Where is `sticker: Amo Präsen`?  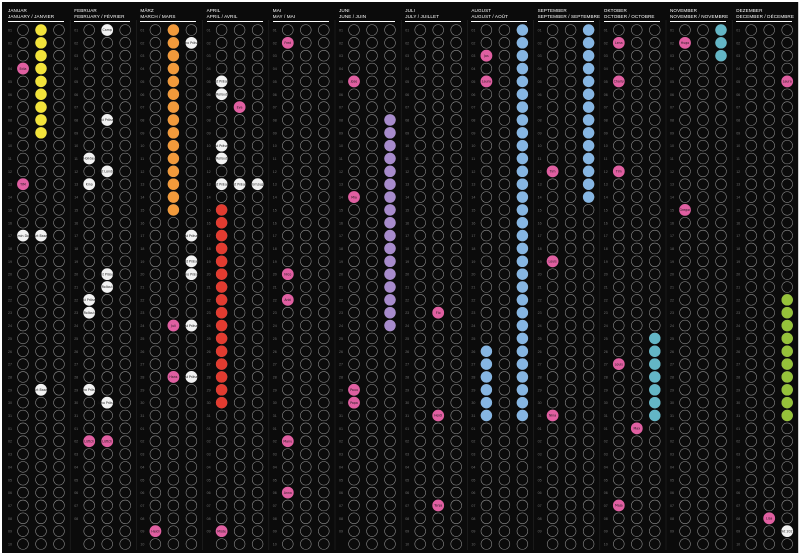
sticker: Amo Präsen is located at coordinates (191, 42).